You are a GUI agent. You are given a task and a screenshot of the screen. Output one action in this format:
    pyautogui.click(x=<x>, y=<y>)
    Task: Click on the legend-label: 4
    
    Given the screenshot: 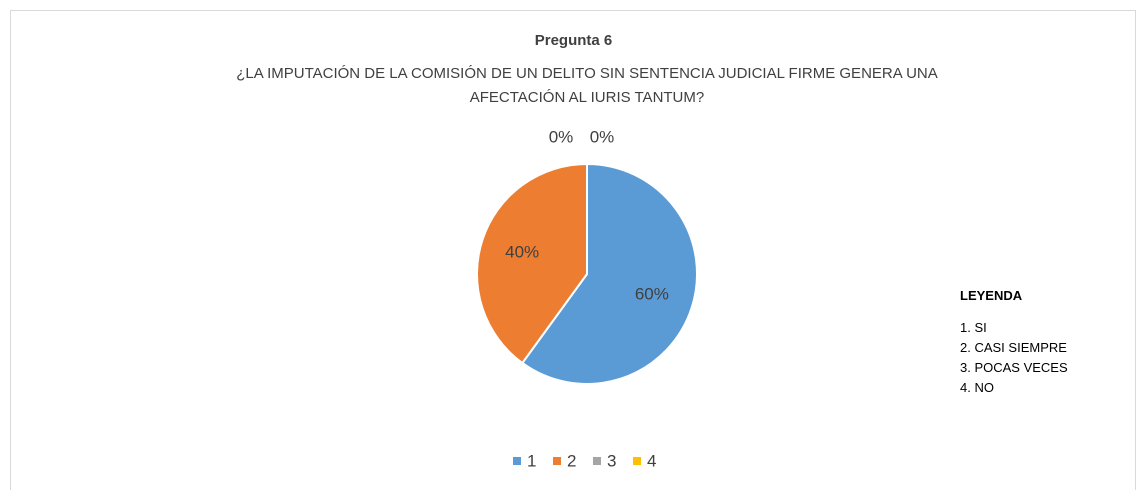 What is the action you would take?
    pyautogui.click(x=651, y=460)
    